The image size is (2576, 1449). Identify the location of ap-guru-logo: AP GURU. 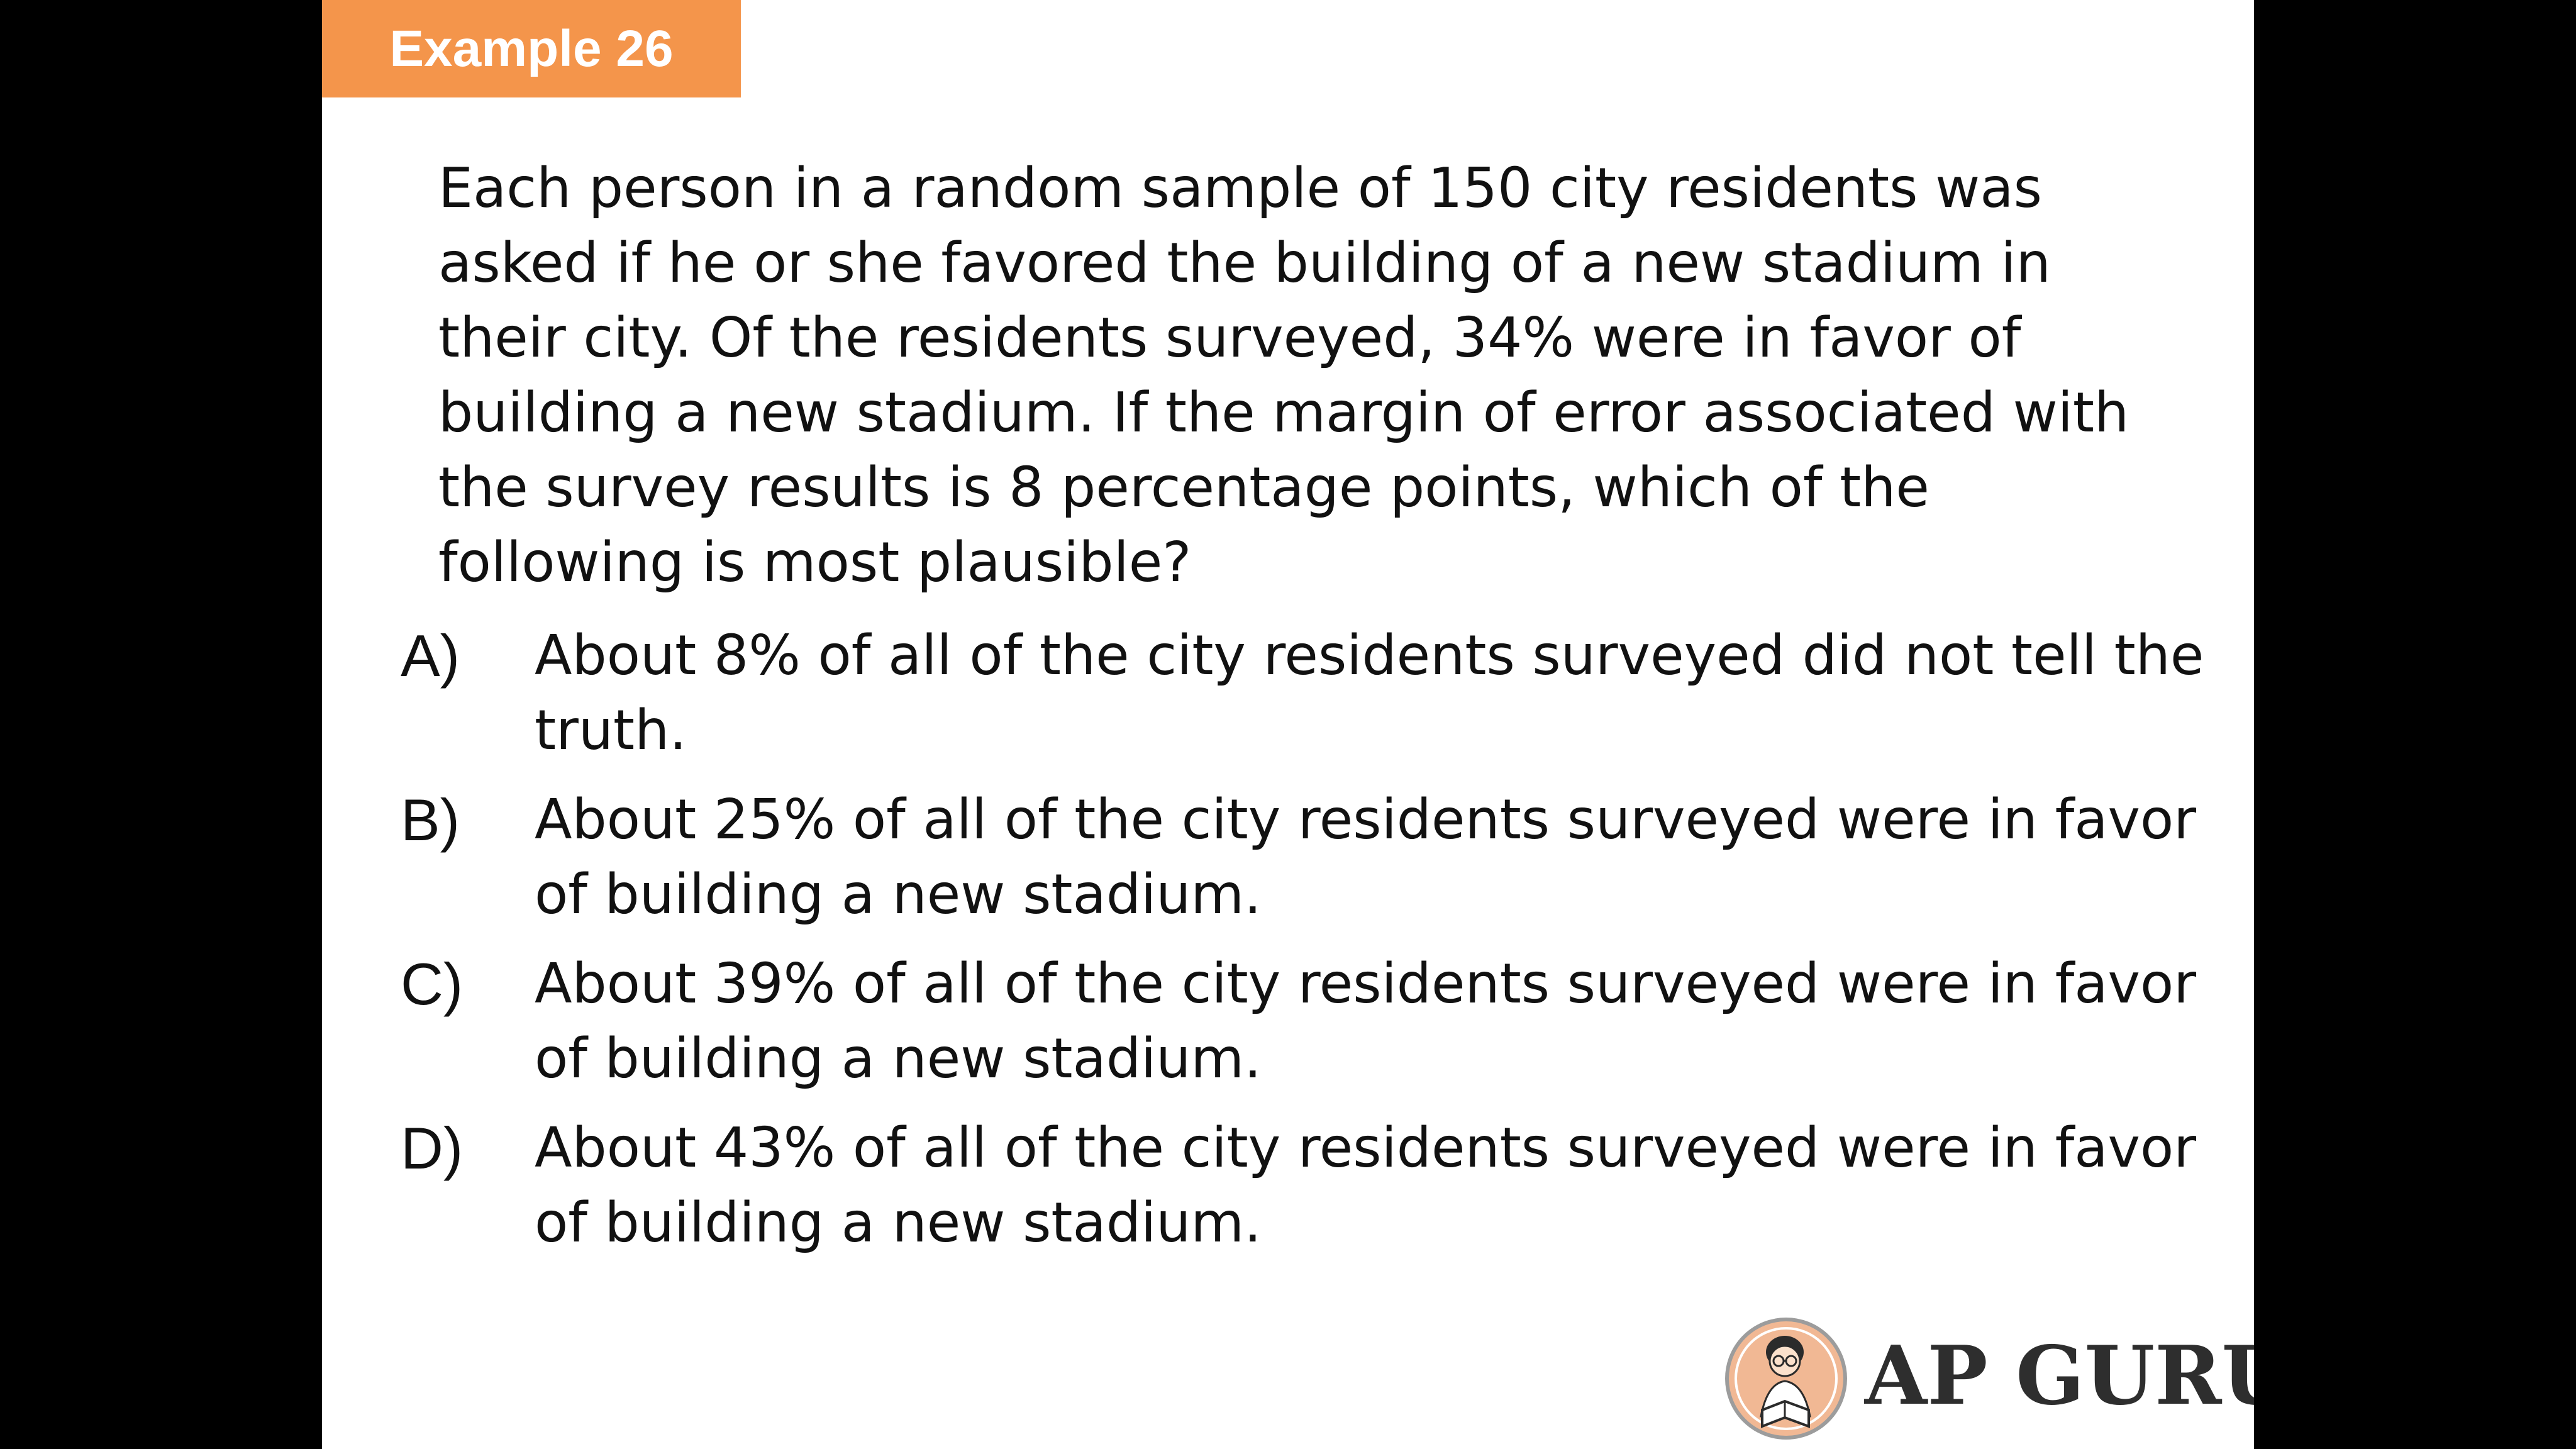
(1988, 1381).